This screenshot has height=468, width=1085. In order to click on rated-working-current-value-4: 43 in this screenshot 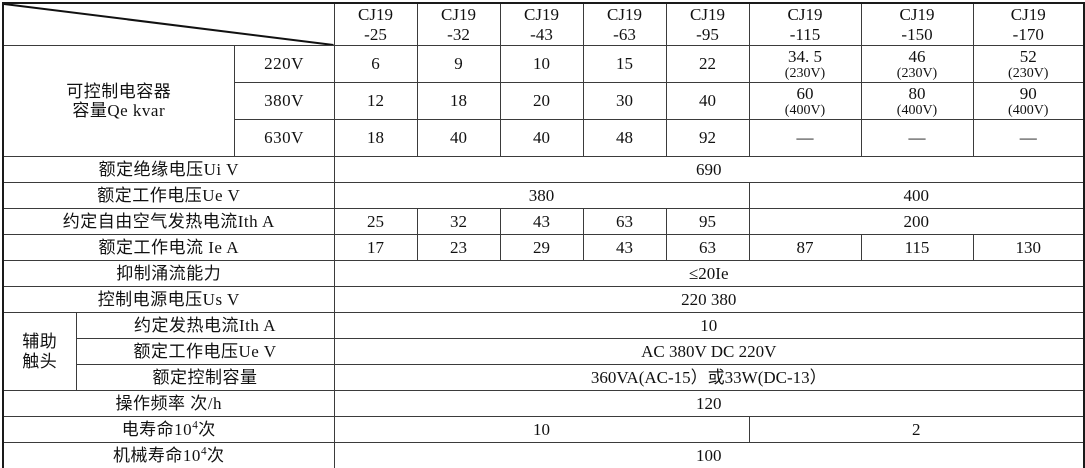, I will do `click(624, 247)`.